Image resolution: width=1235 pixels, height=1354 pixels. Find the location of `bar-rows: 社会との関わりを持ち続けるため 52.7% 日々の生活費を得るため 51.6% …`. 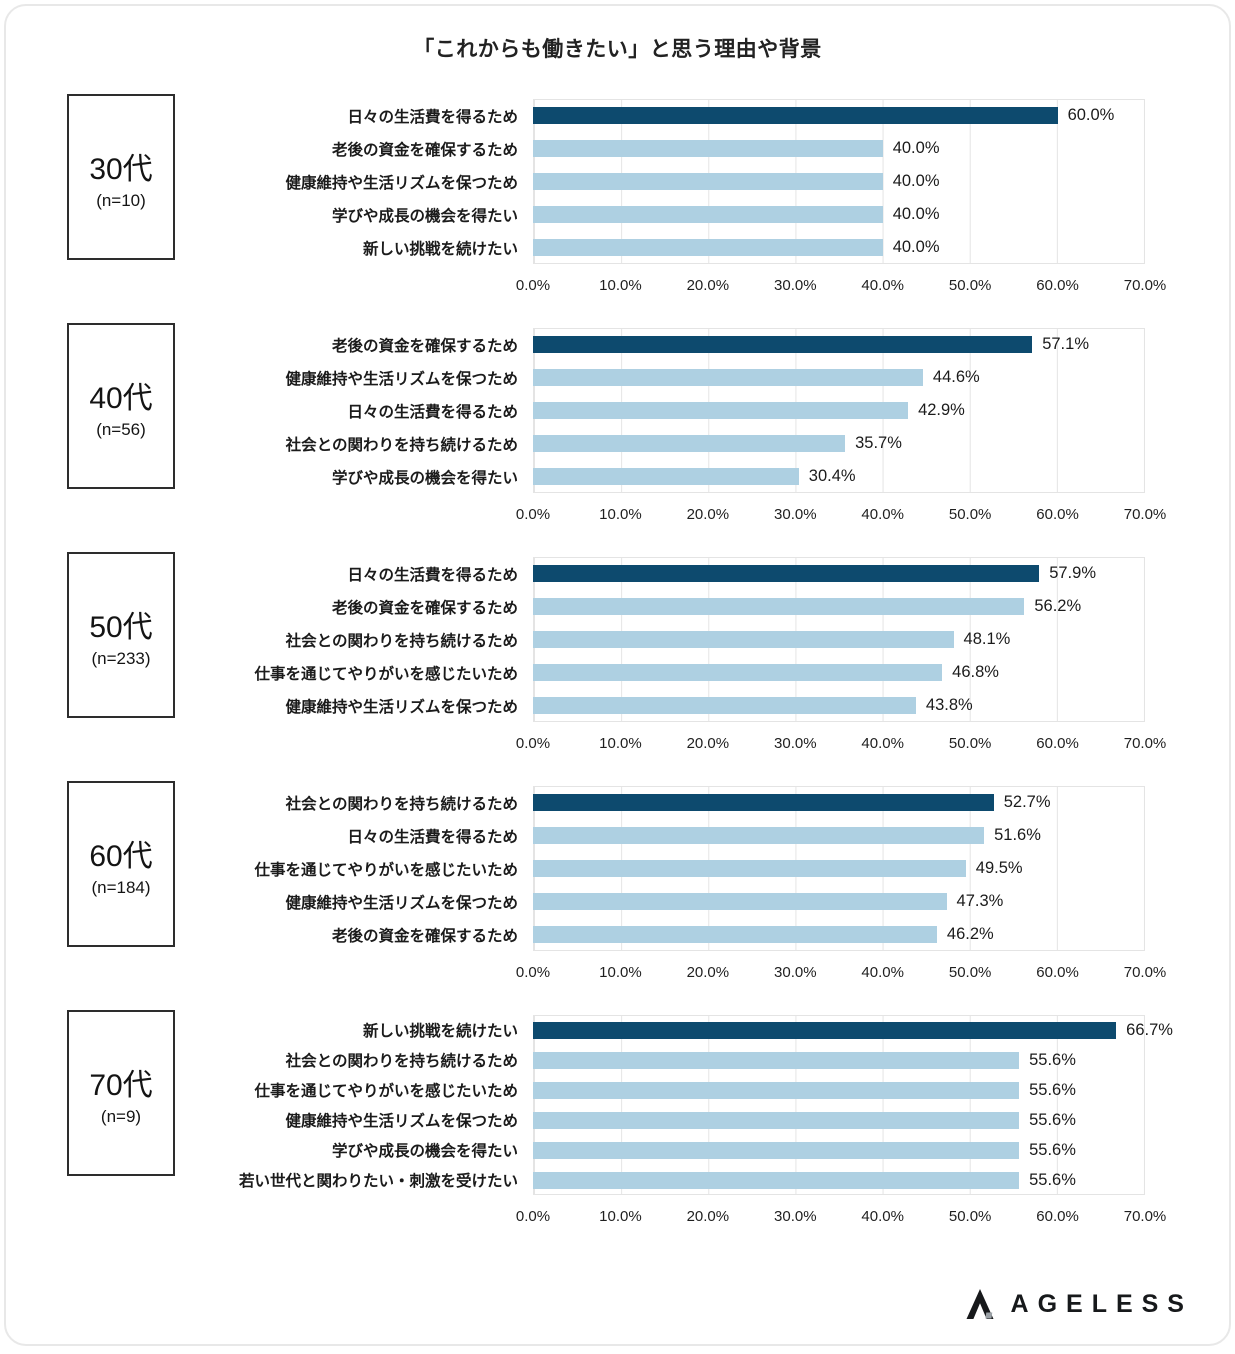

bar-rows: 社会との関わりを持ち続けるため 52.7% 日々の生活費を得るため 51.6% … is located at coordinates (660, 868).